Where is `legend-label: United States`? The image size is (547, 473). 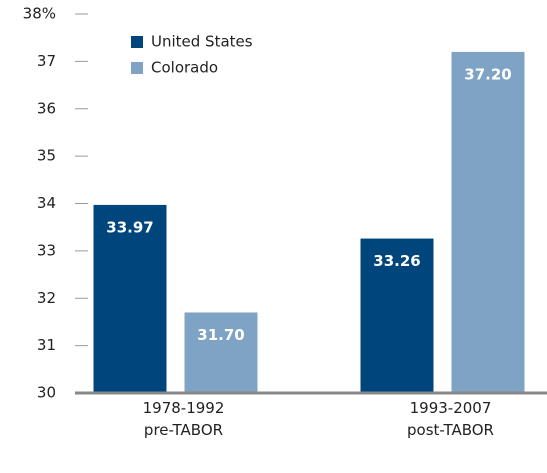
legend-label: United States is located at coordinates (202, 42).